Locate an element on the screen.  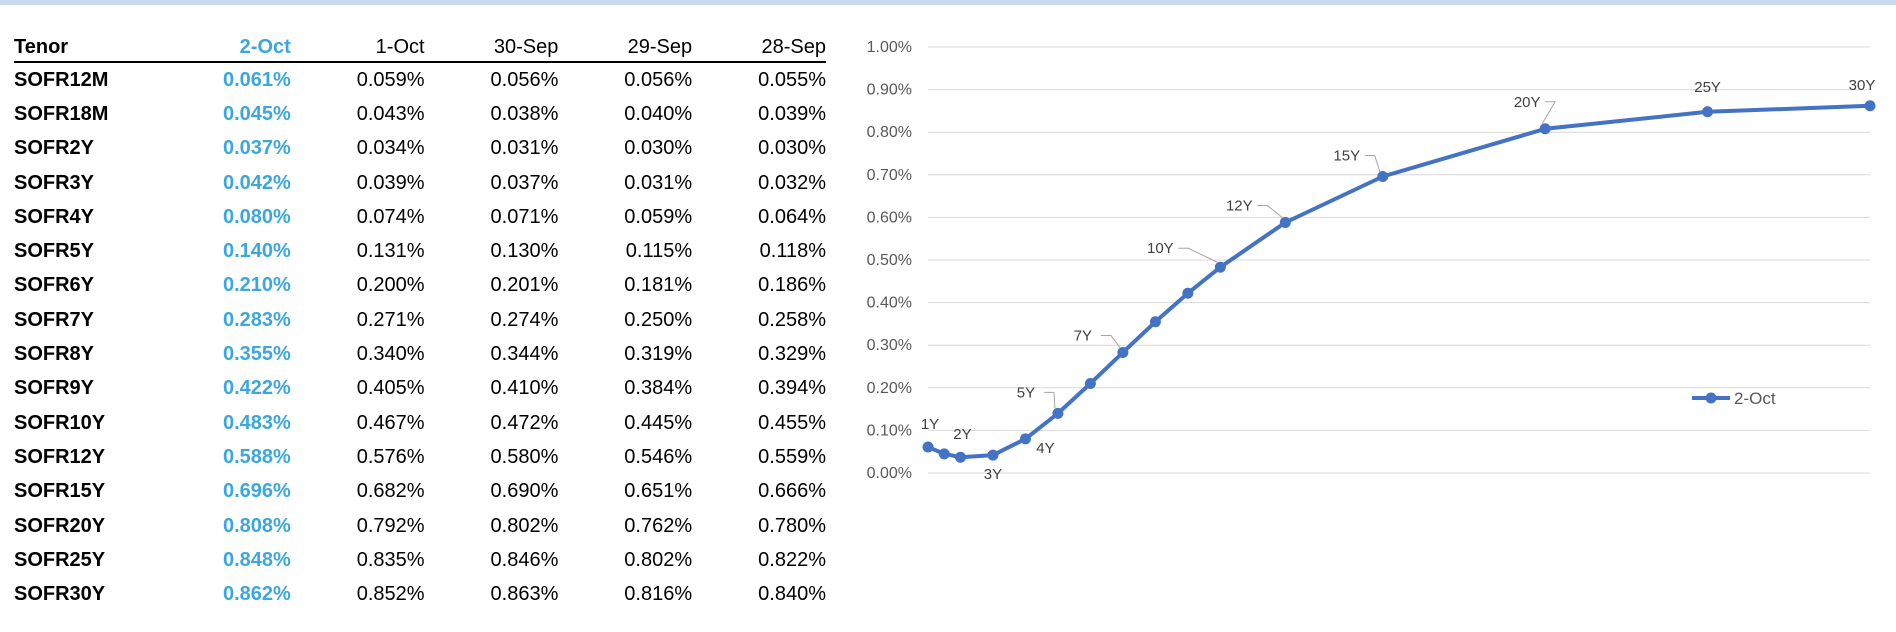
rate-cell: 0.355% is located at coordinates (256, 354).